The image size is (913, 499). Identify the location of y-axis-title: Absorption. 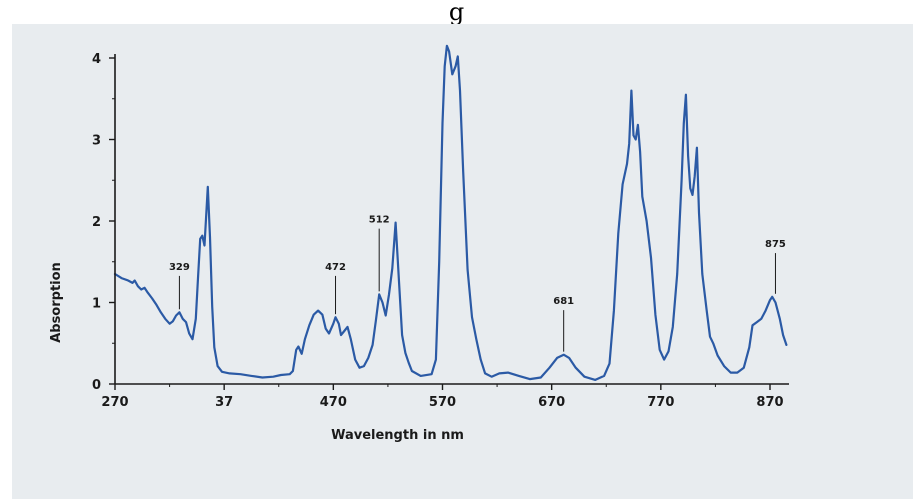
(56, 302).